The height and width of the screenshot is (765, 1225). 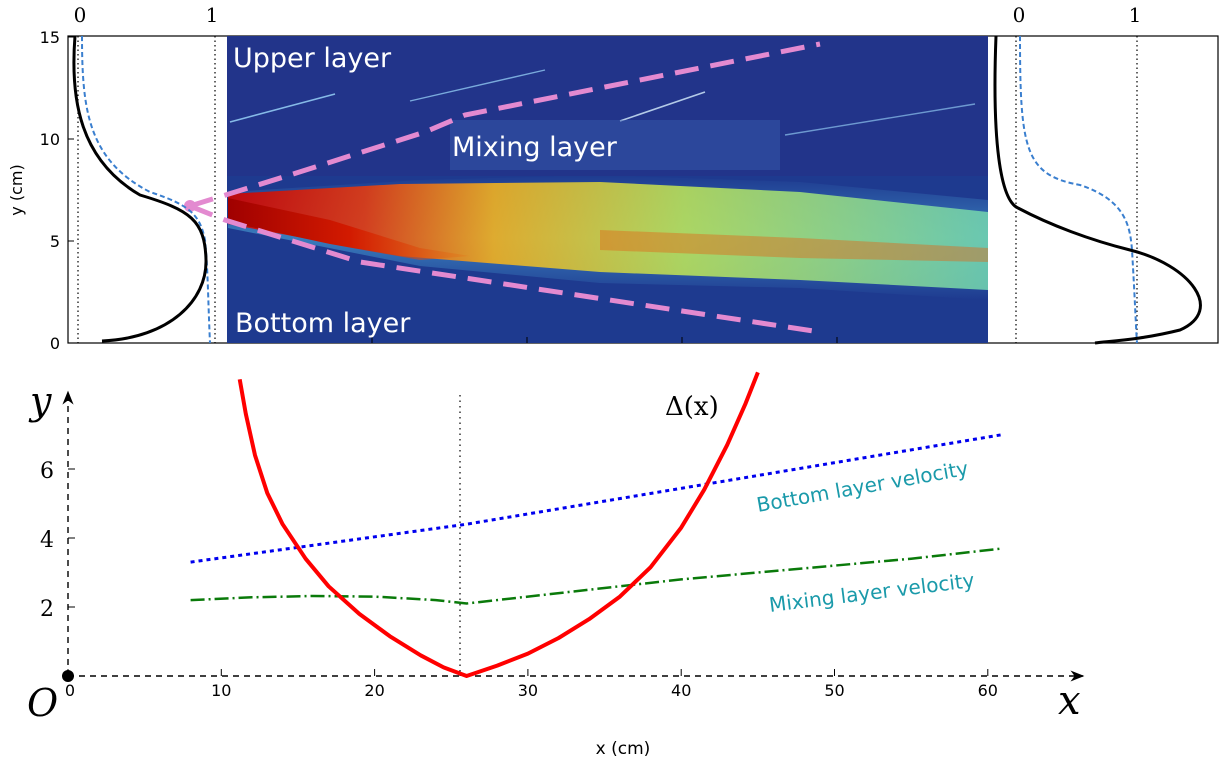 What do you see at coordinates (50, 37) in the screenshot?
I see `top-y-tick-15: 15` at bounding box center [50, 37].